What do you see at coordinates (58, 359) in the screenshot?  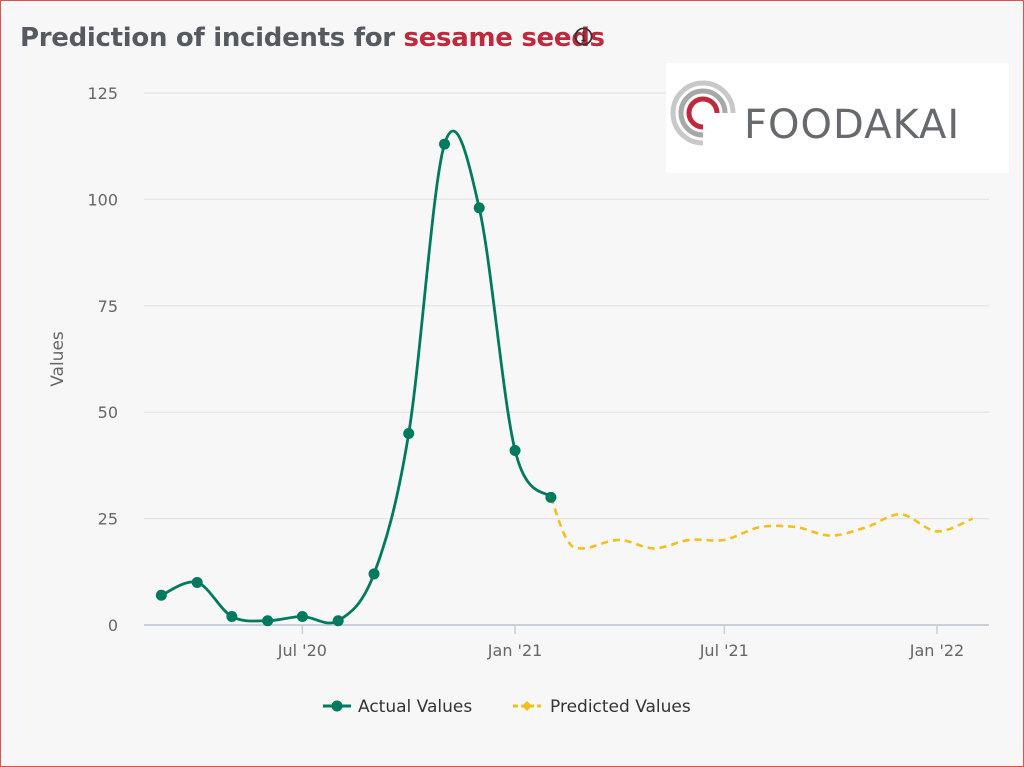 I see `y-axis-title: Values` at bounding box center [58, 359].